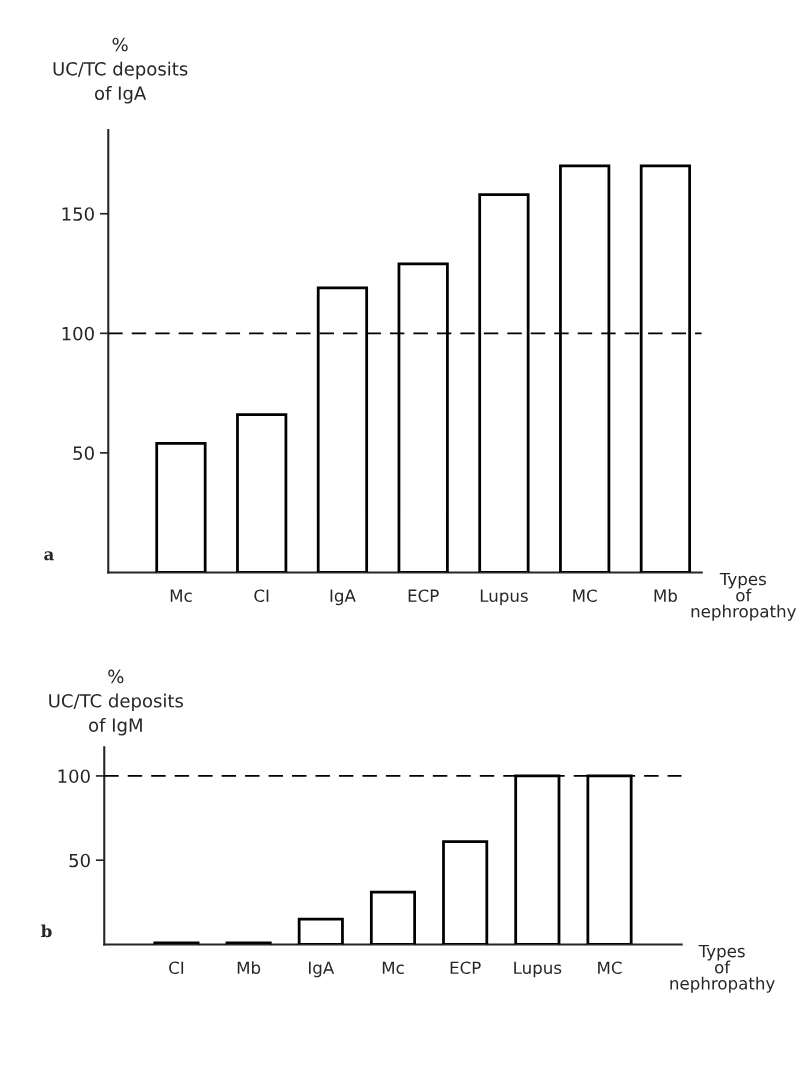  What do you see at coordinates (116, 702) in the screenshot?
I see `y-axis-title: % UC/TC deposits of IgM` at bounding box center [116, 702].